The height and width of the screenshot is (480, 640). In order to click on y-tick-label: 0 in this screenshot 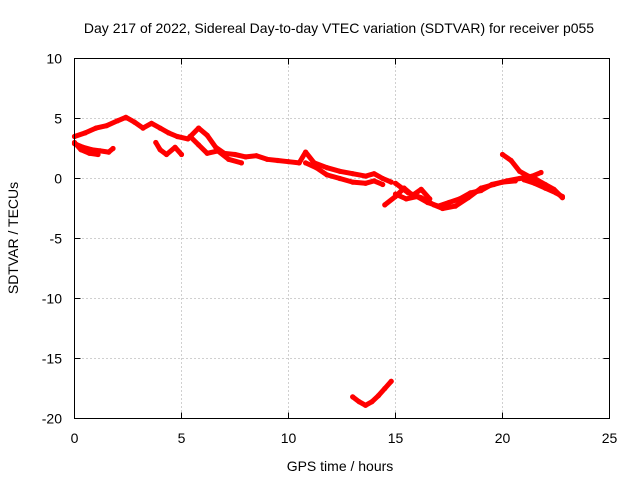, I will do `click(58, 179)`.